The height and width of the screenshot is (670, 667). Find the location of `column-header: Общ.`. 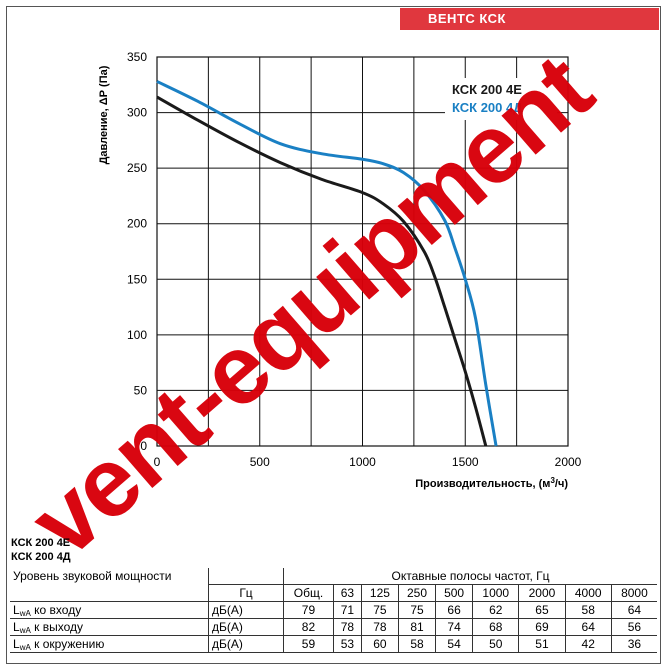

column-header: Общ. is located at coordinates (308, 593).